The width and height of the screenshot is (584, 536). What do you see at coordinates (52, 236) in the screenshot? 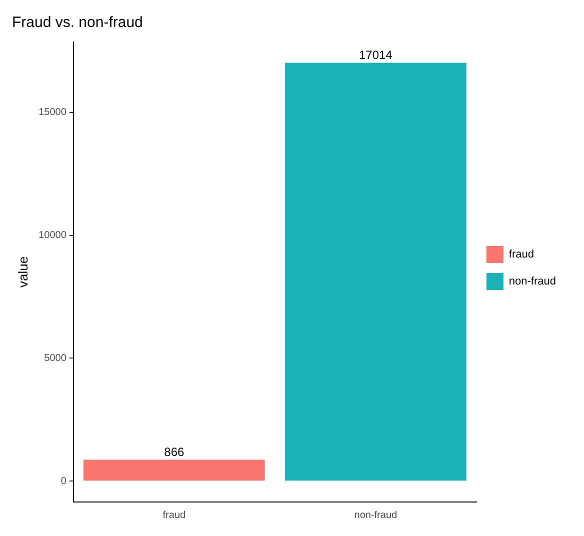
I see `y-tick-label: 10000` at bounding box center [52, 236].